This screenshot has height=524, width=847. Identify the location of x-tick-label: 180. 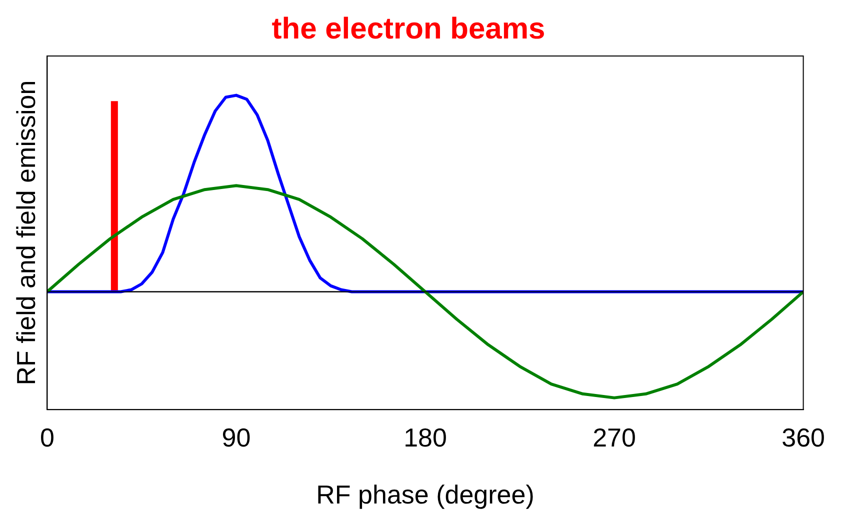
(425, 437).